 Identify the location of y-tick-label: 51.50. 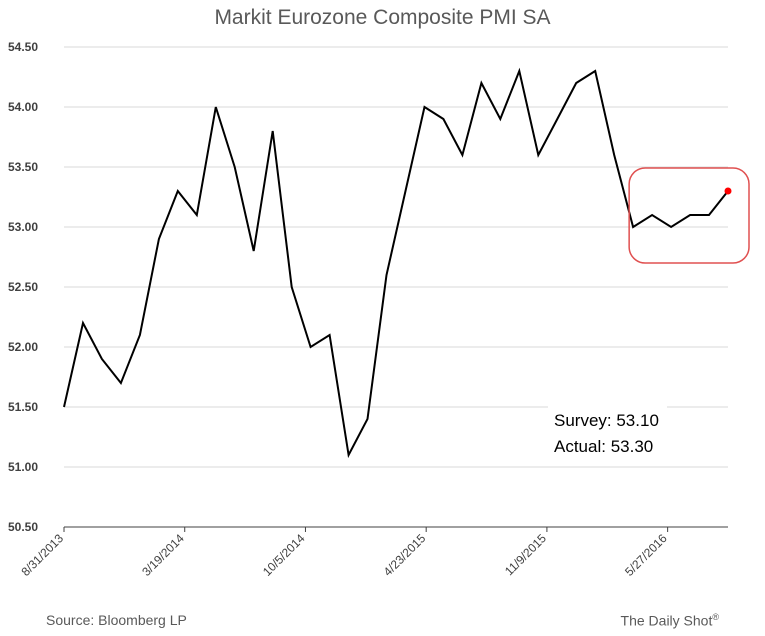
(23, 407).